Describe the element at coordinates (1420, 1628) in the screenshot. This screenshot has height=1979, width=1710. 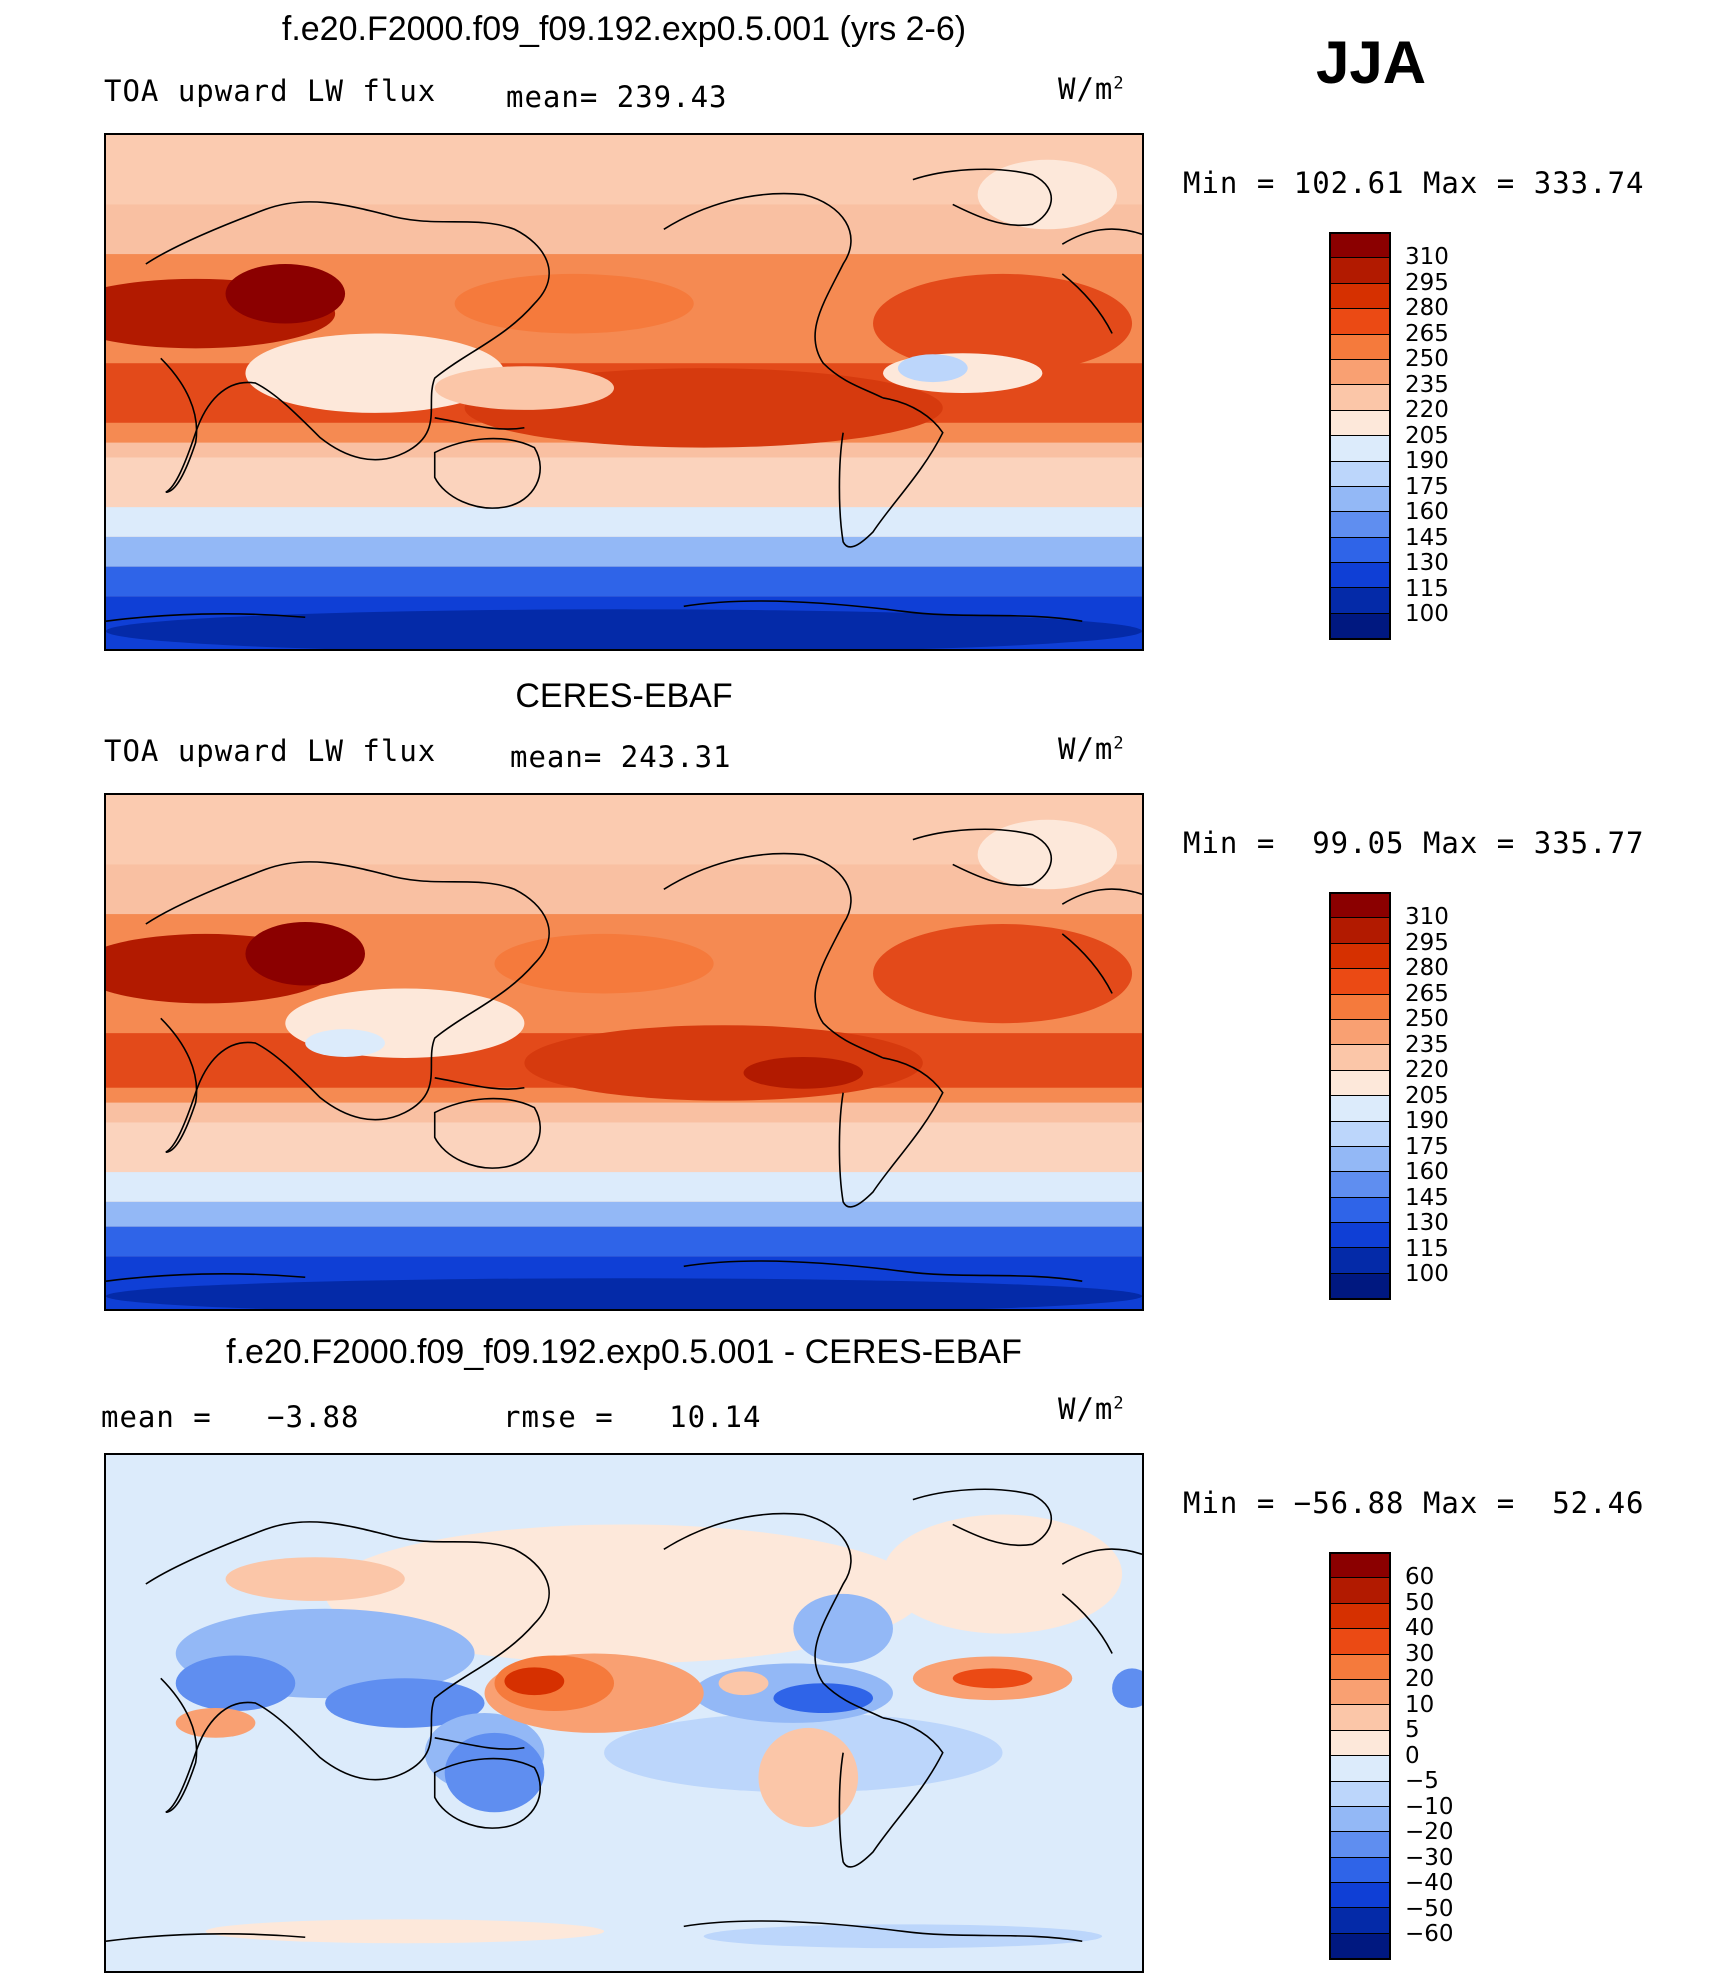
I see `colorbar-tick-label: 40` at that location.